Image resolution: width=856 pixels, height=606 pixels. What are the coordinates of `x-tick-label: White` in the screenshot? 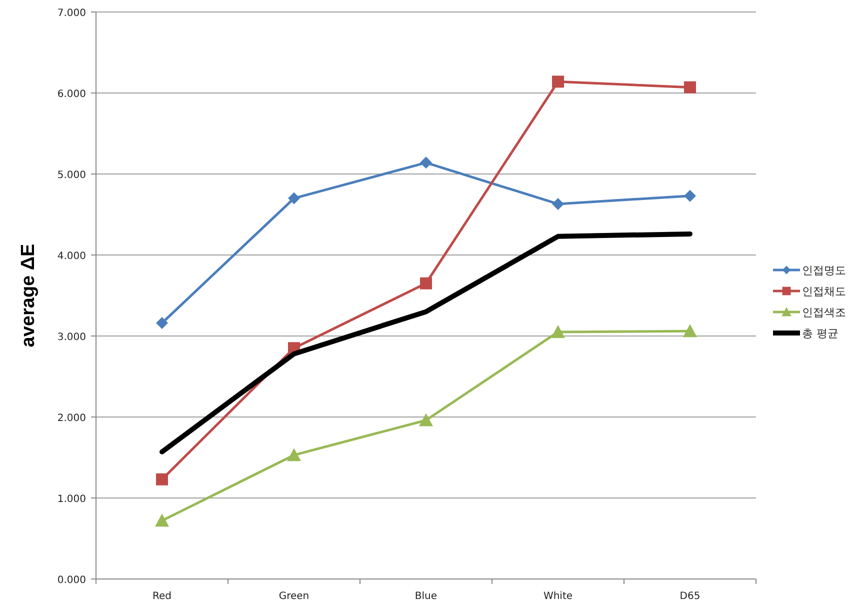 It's located at (558, 596).